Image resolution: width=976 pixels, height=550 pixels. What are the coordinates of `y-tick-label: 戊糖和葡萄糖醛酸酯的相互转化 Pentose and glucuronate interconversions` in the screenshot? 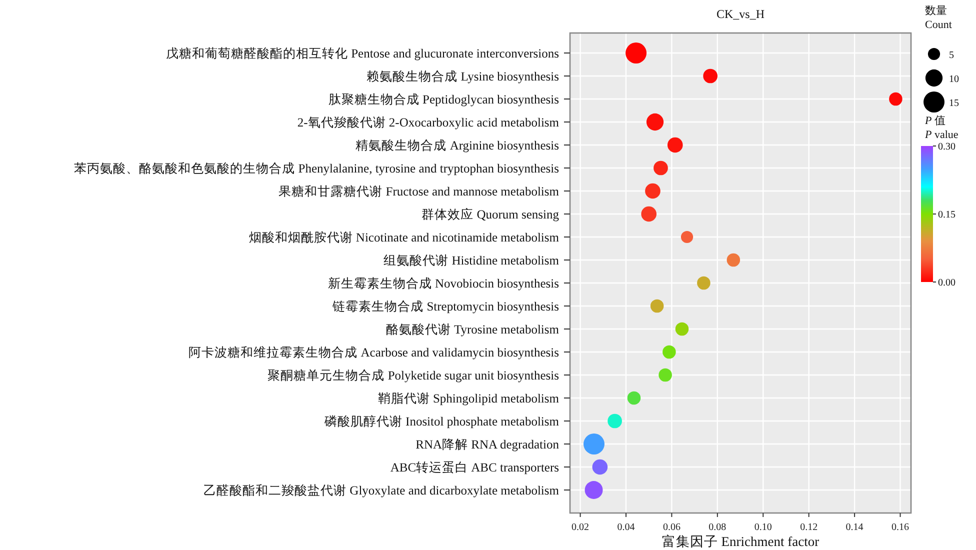 It's located at (363, 53).